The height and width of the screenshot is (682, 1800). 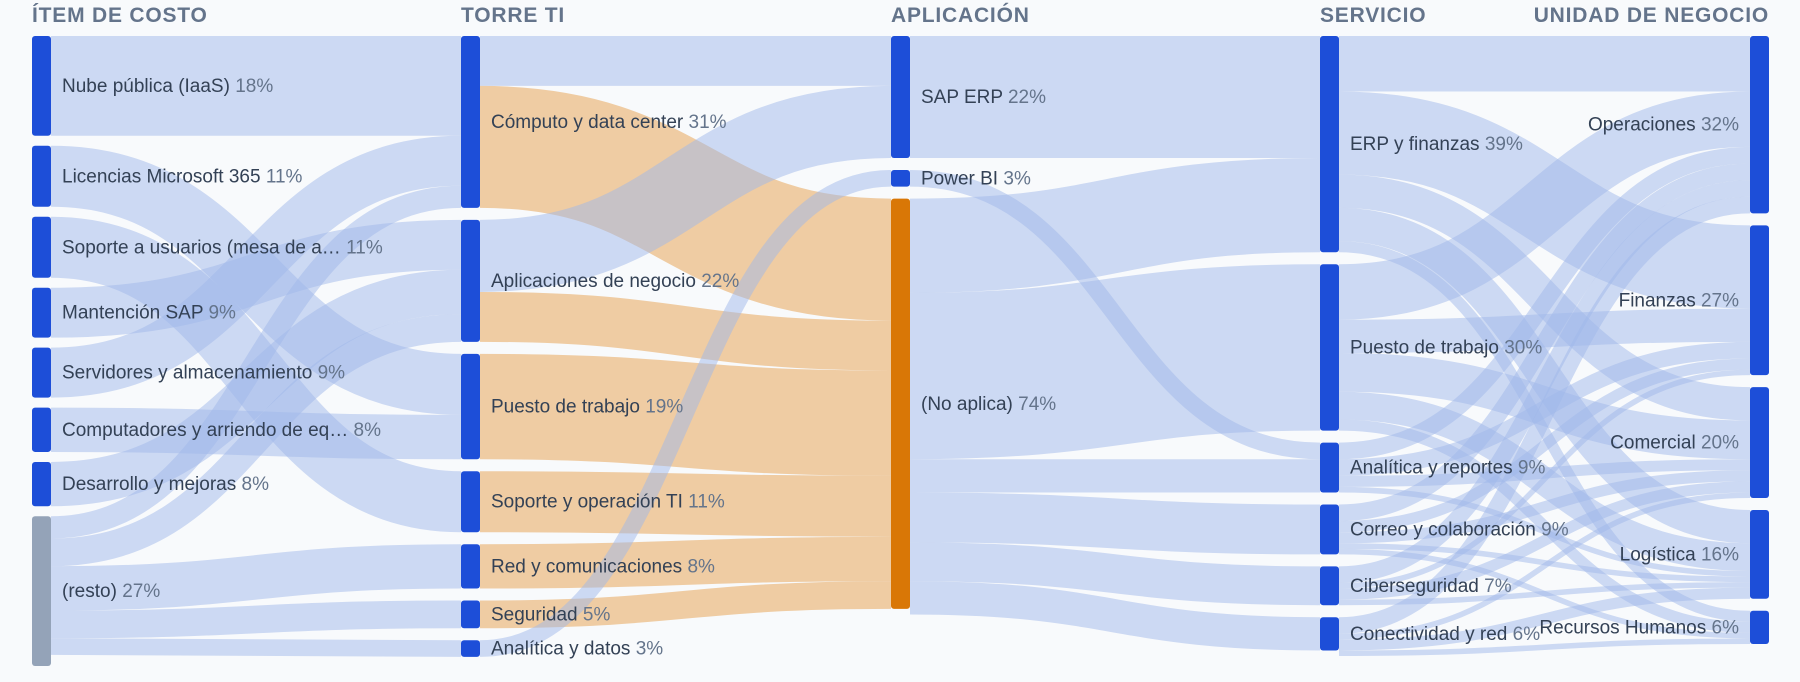 I want to click on node-i_resto, so click(x=41, y=591).